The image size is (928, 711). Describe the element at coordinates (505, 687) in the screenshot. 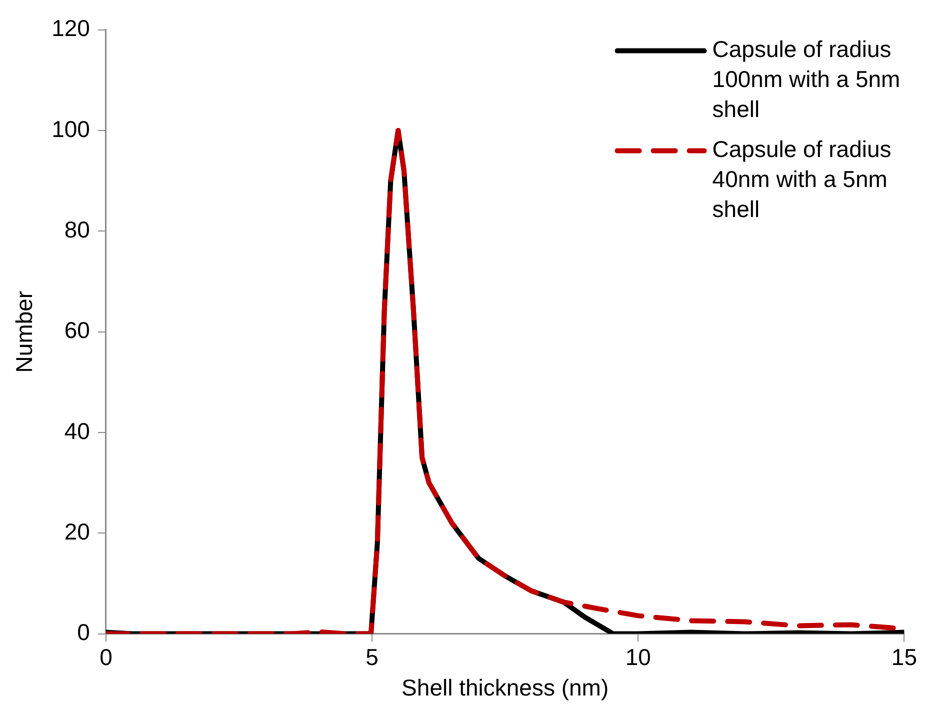

I see `x-axis-title: Shell thickness (nm)` at that location.